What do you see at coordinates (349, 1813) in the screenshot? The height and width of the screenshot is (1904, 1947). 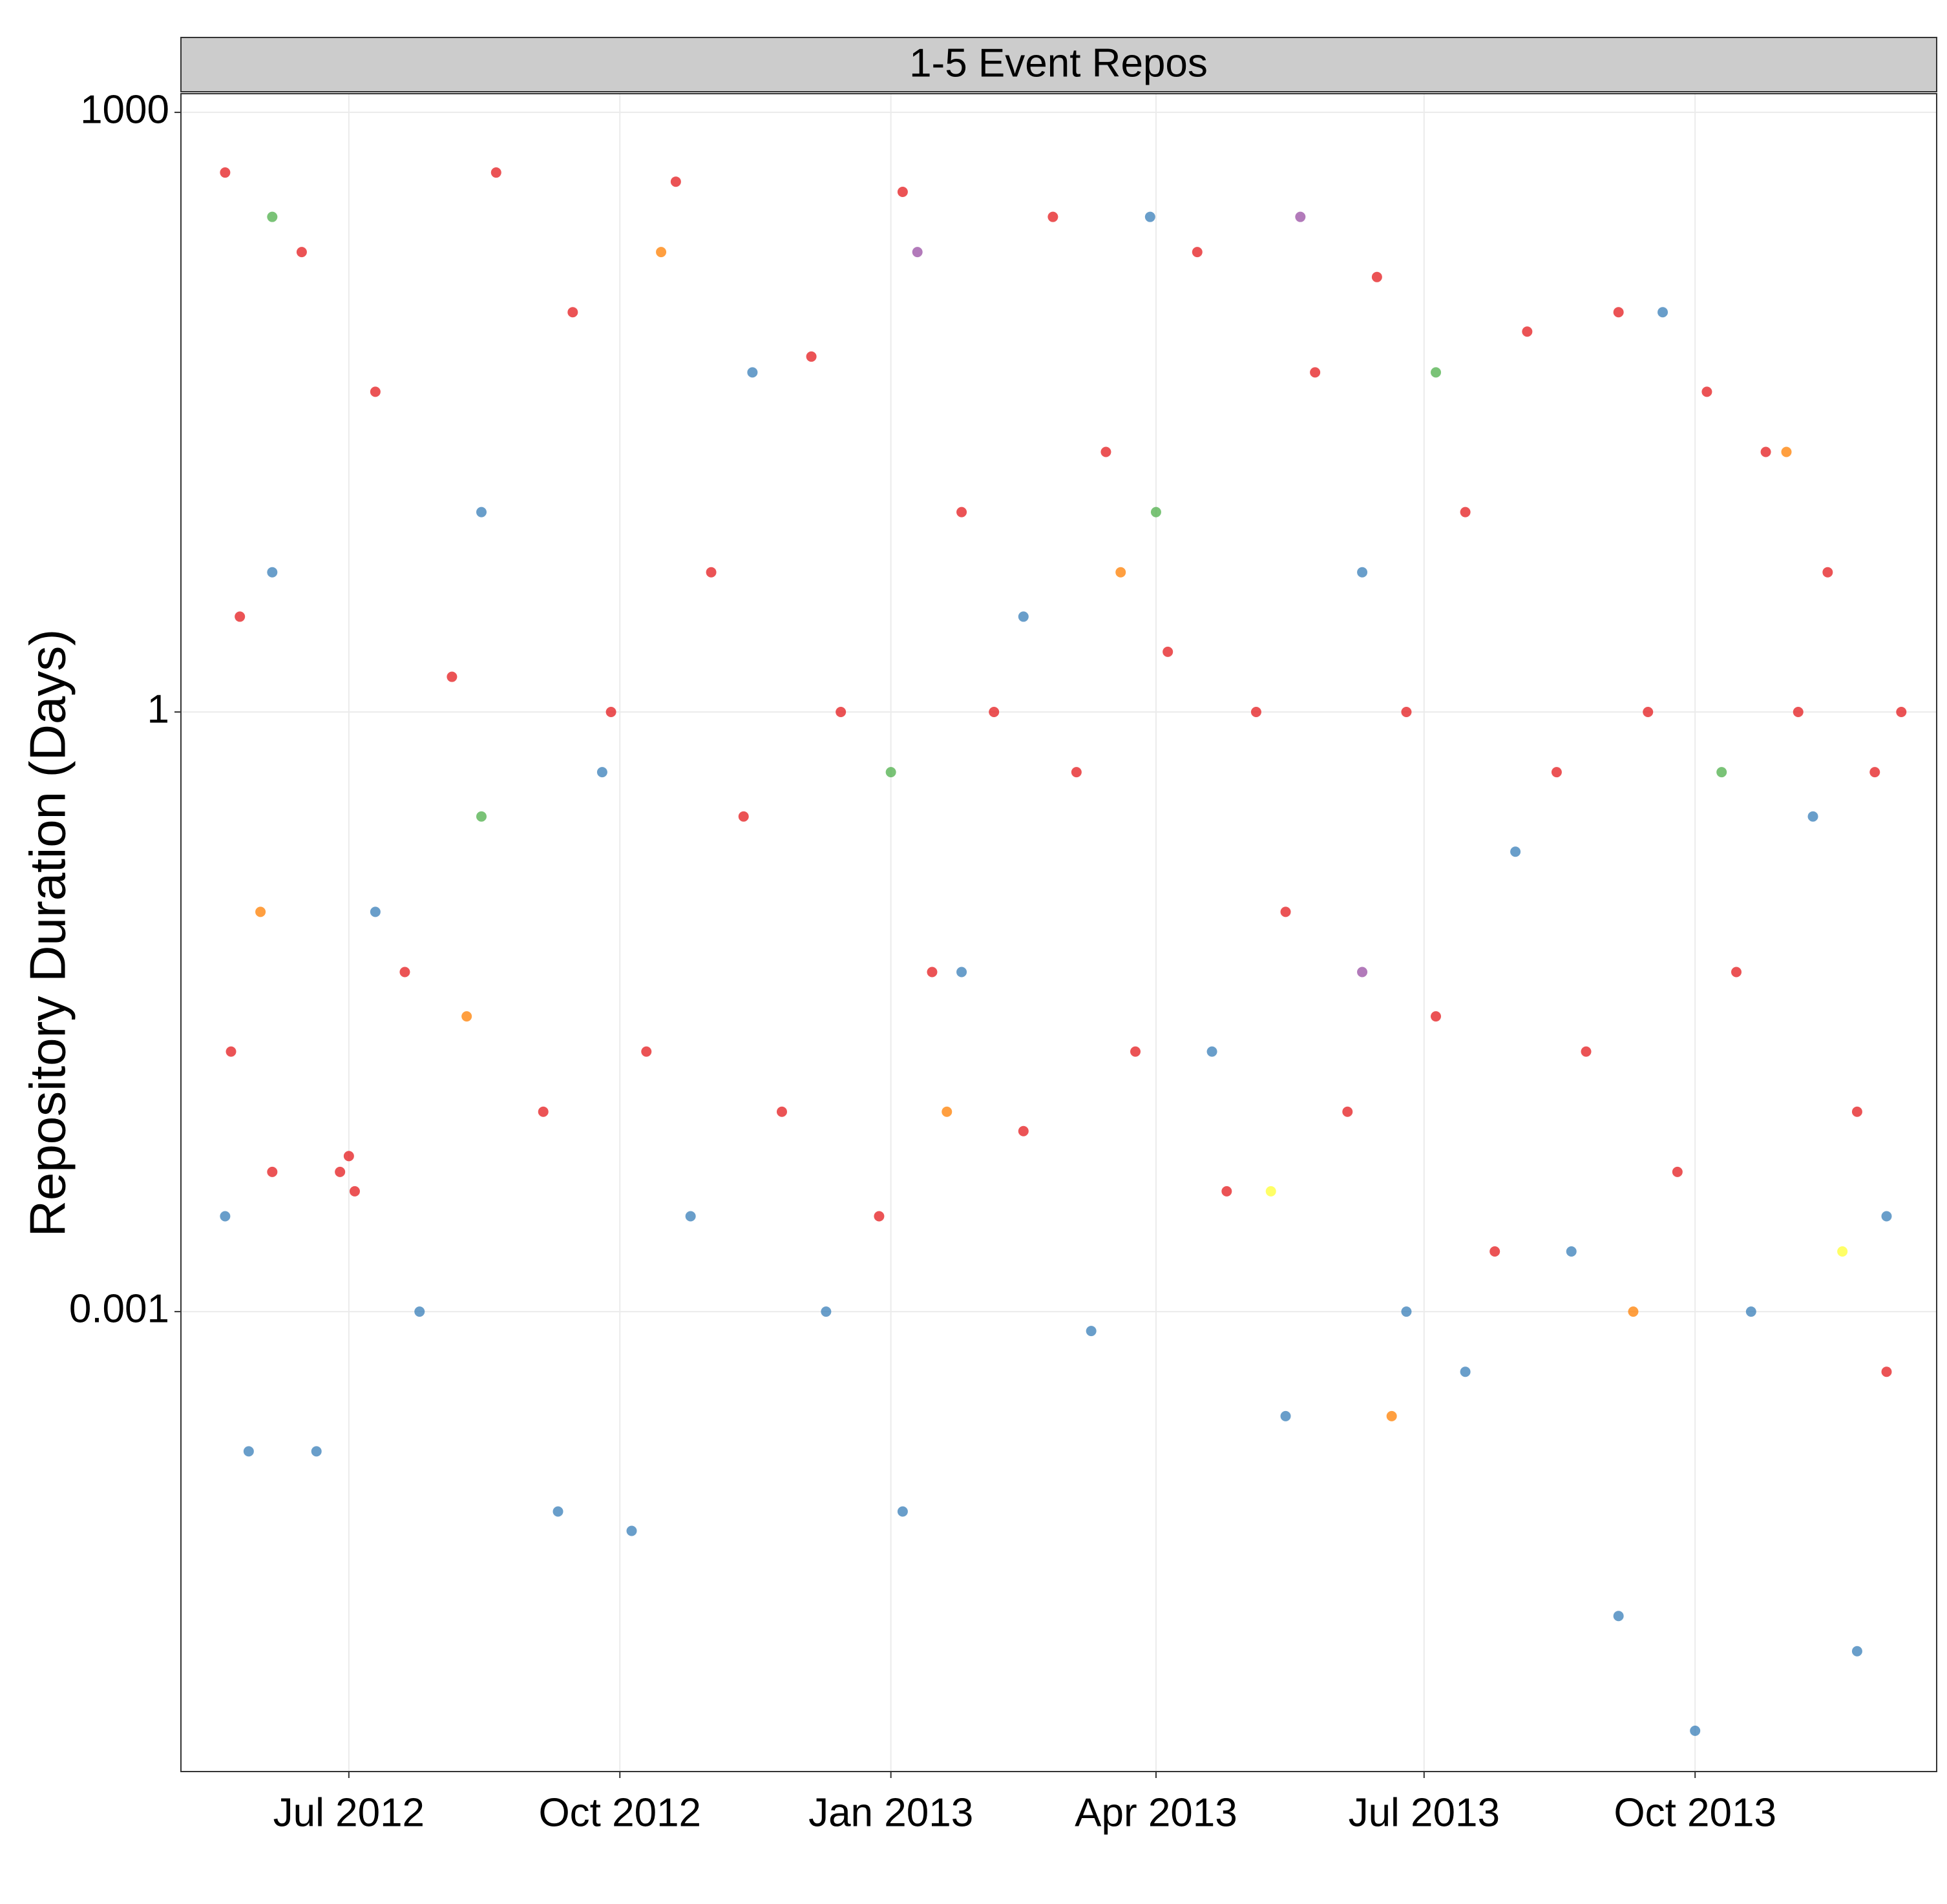 I see `x-tick-label: Jul 2012` at bounding box center [349, 1813].